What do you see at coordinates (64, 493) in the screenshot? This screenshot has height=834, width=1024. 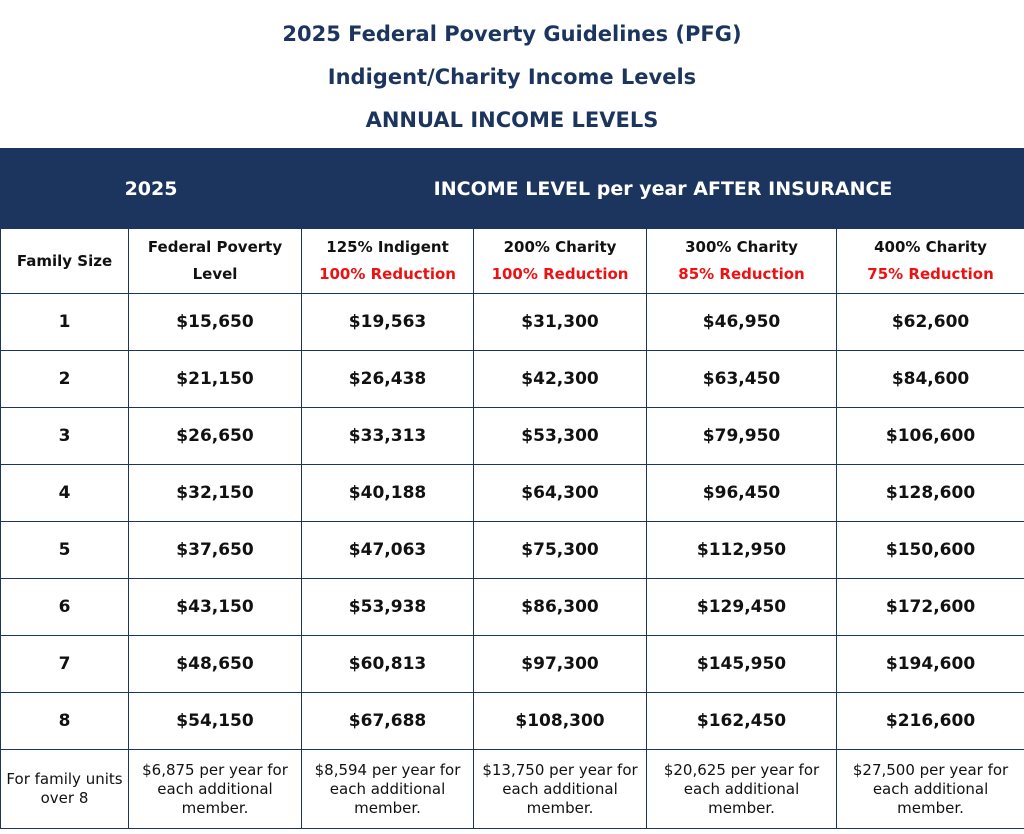 I see `cell: 4` at bounding box center [64, 493].